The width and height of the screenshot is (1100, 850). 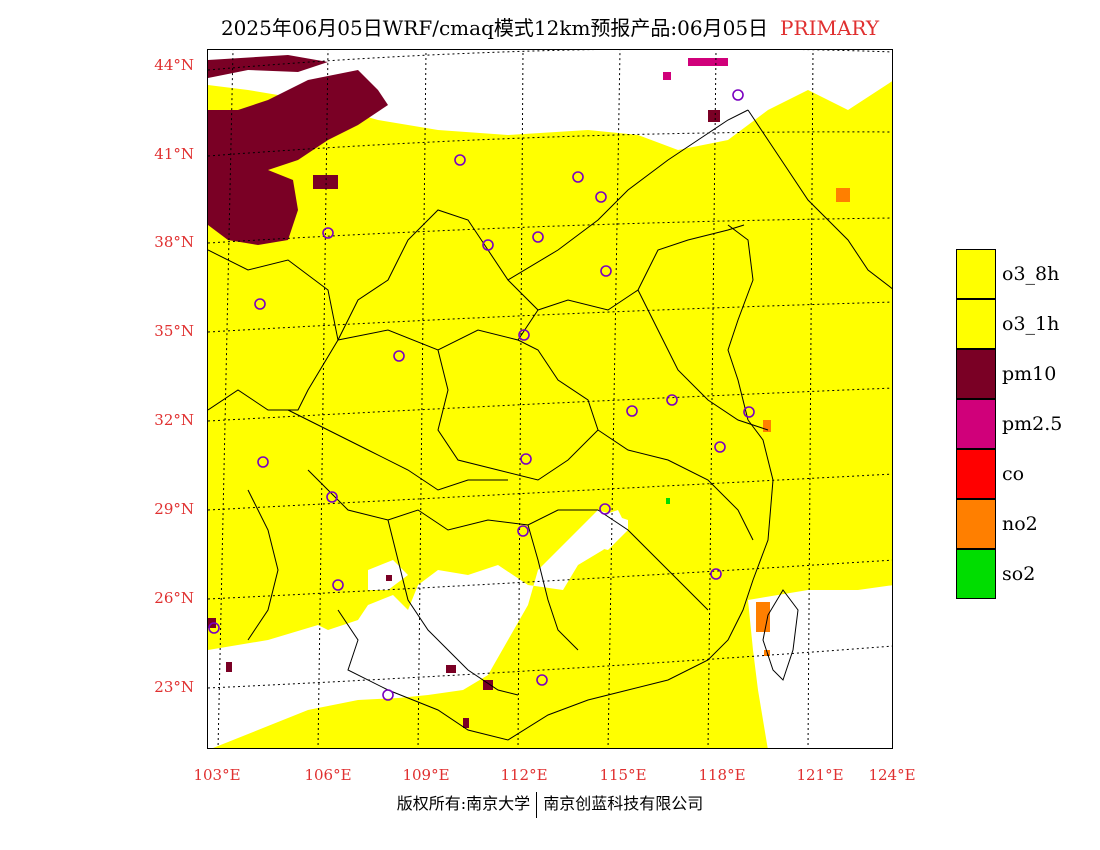 What do you see at coordinates (174, 420) in the screenshot?
I see `lat-label-32: 32°N` at bounding box center [174, 420].